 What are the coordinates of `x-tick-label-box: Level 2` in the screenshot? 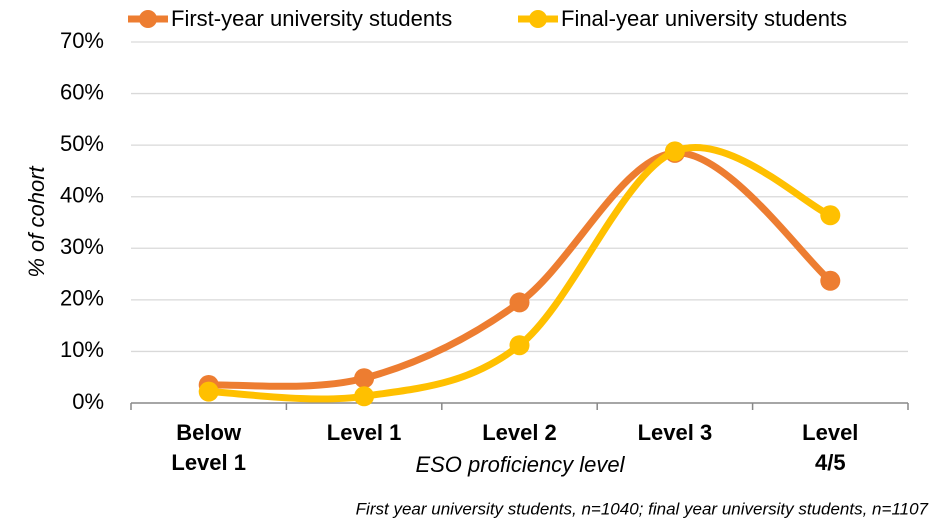 It's located at (519, 432).